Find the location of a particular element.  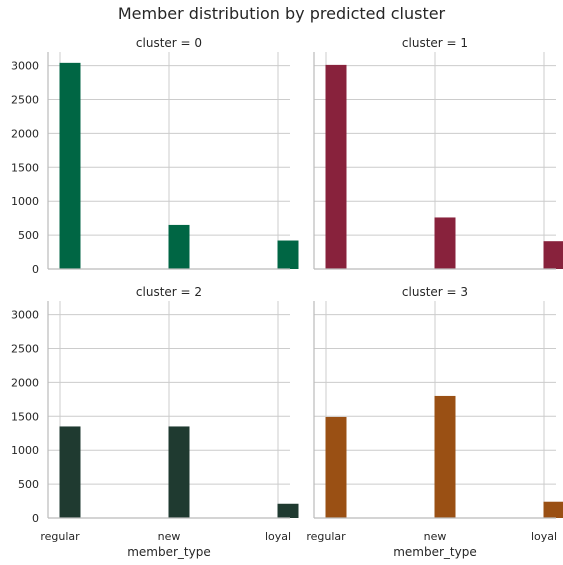

panel-title: cluster = 2 is located at coordinates (169, 292).